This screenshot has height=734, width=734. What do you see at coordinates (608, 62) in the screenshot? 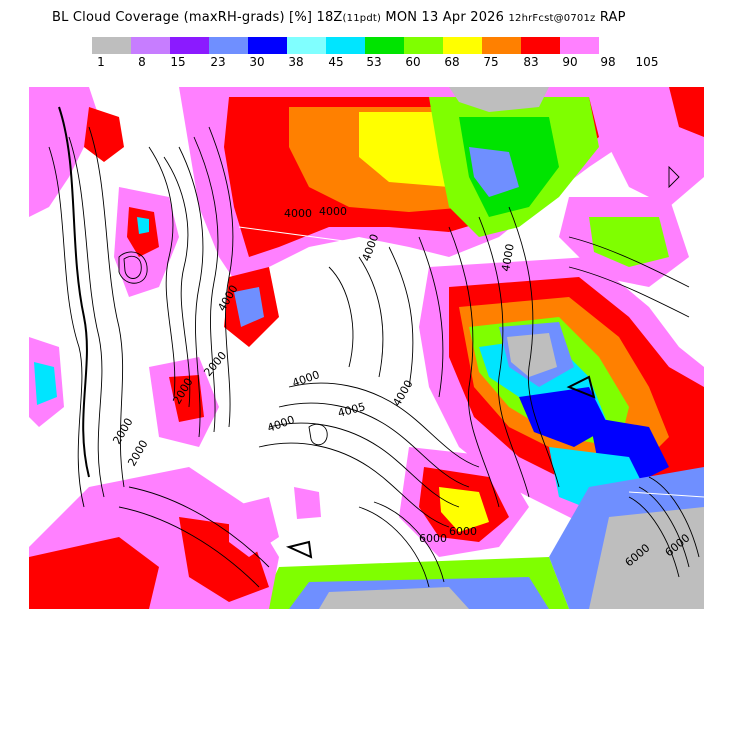
I see `legend-tick-label: 98` at bounding box center [608, 62].